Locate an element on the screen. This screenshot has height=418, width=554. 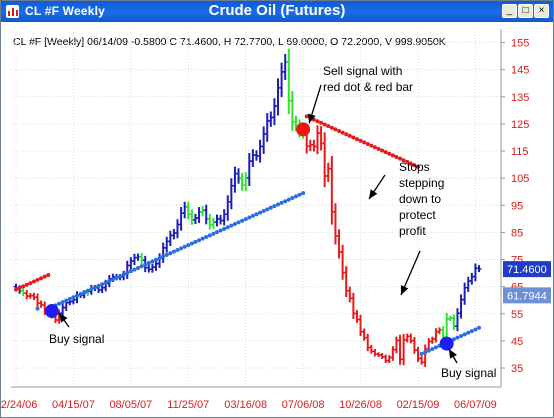
x-tick-label: 08/05/07 is located at coordinates (130, 405).